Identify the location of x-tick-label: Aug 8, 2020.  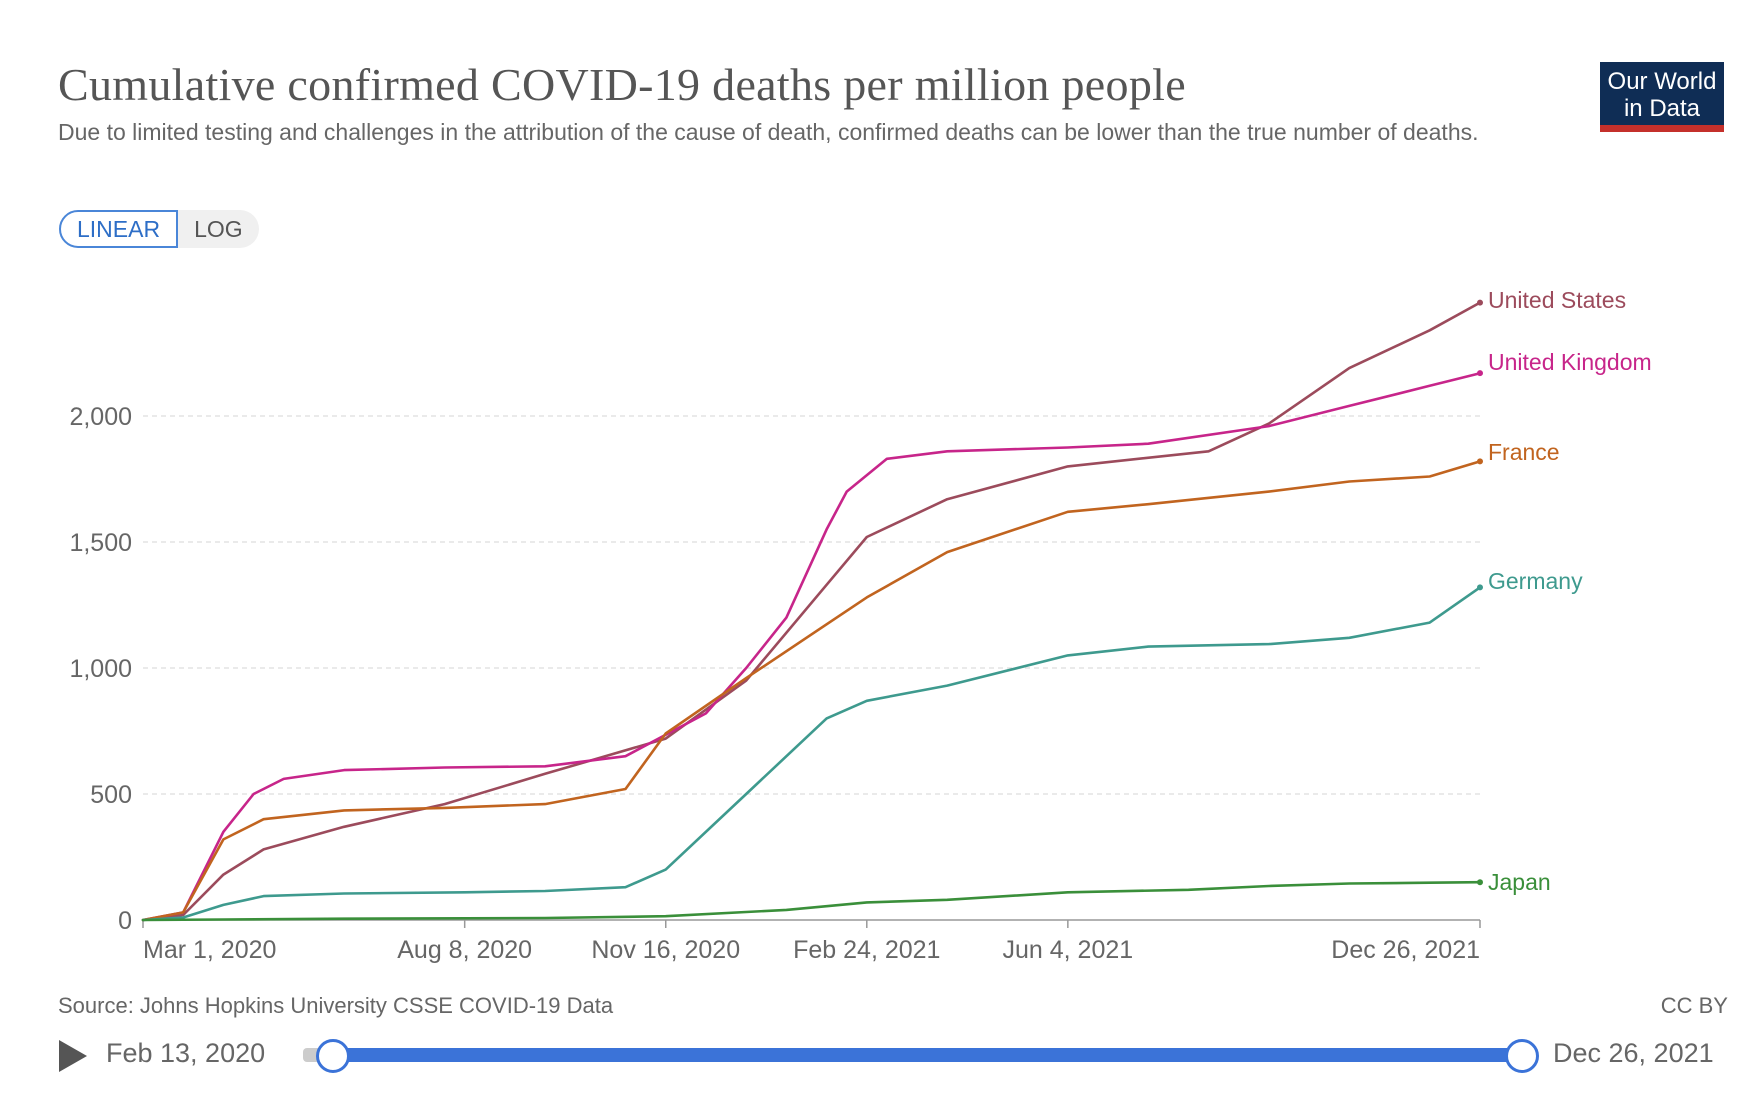
(464, 950).